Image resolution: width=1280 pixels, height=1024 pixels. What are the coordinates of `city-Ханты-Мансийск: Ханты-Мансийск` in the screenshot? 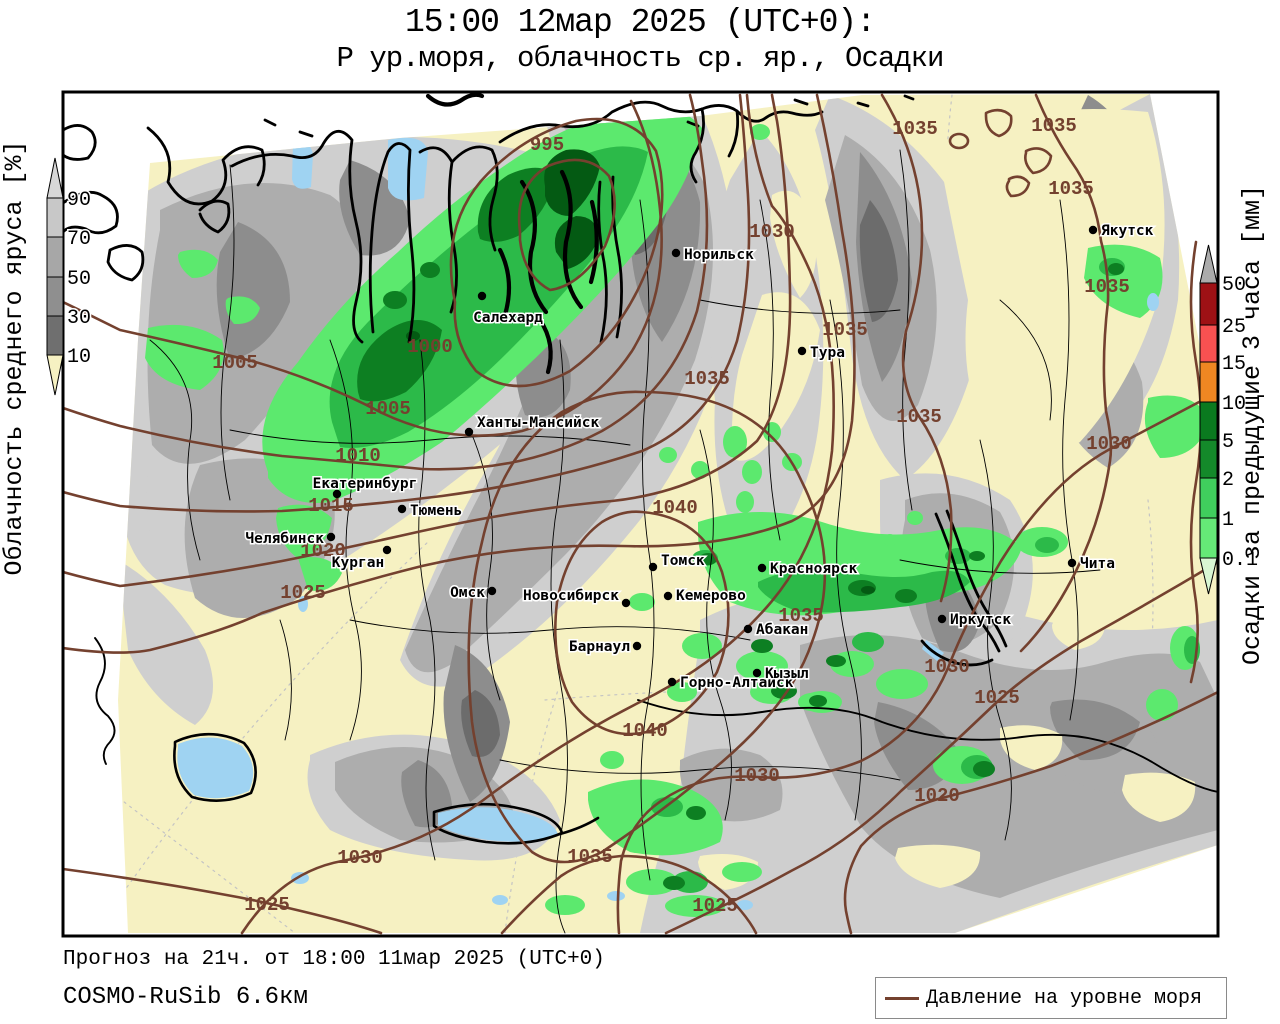 It's located at (532, 425).